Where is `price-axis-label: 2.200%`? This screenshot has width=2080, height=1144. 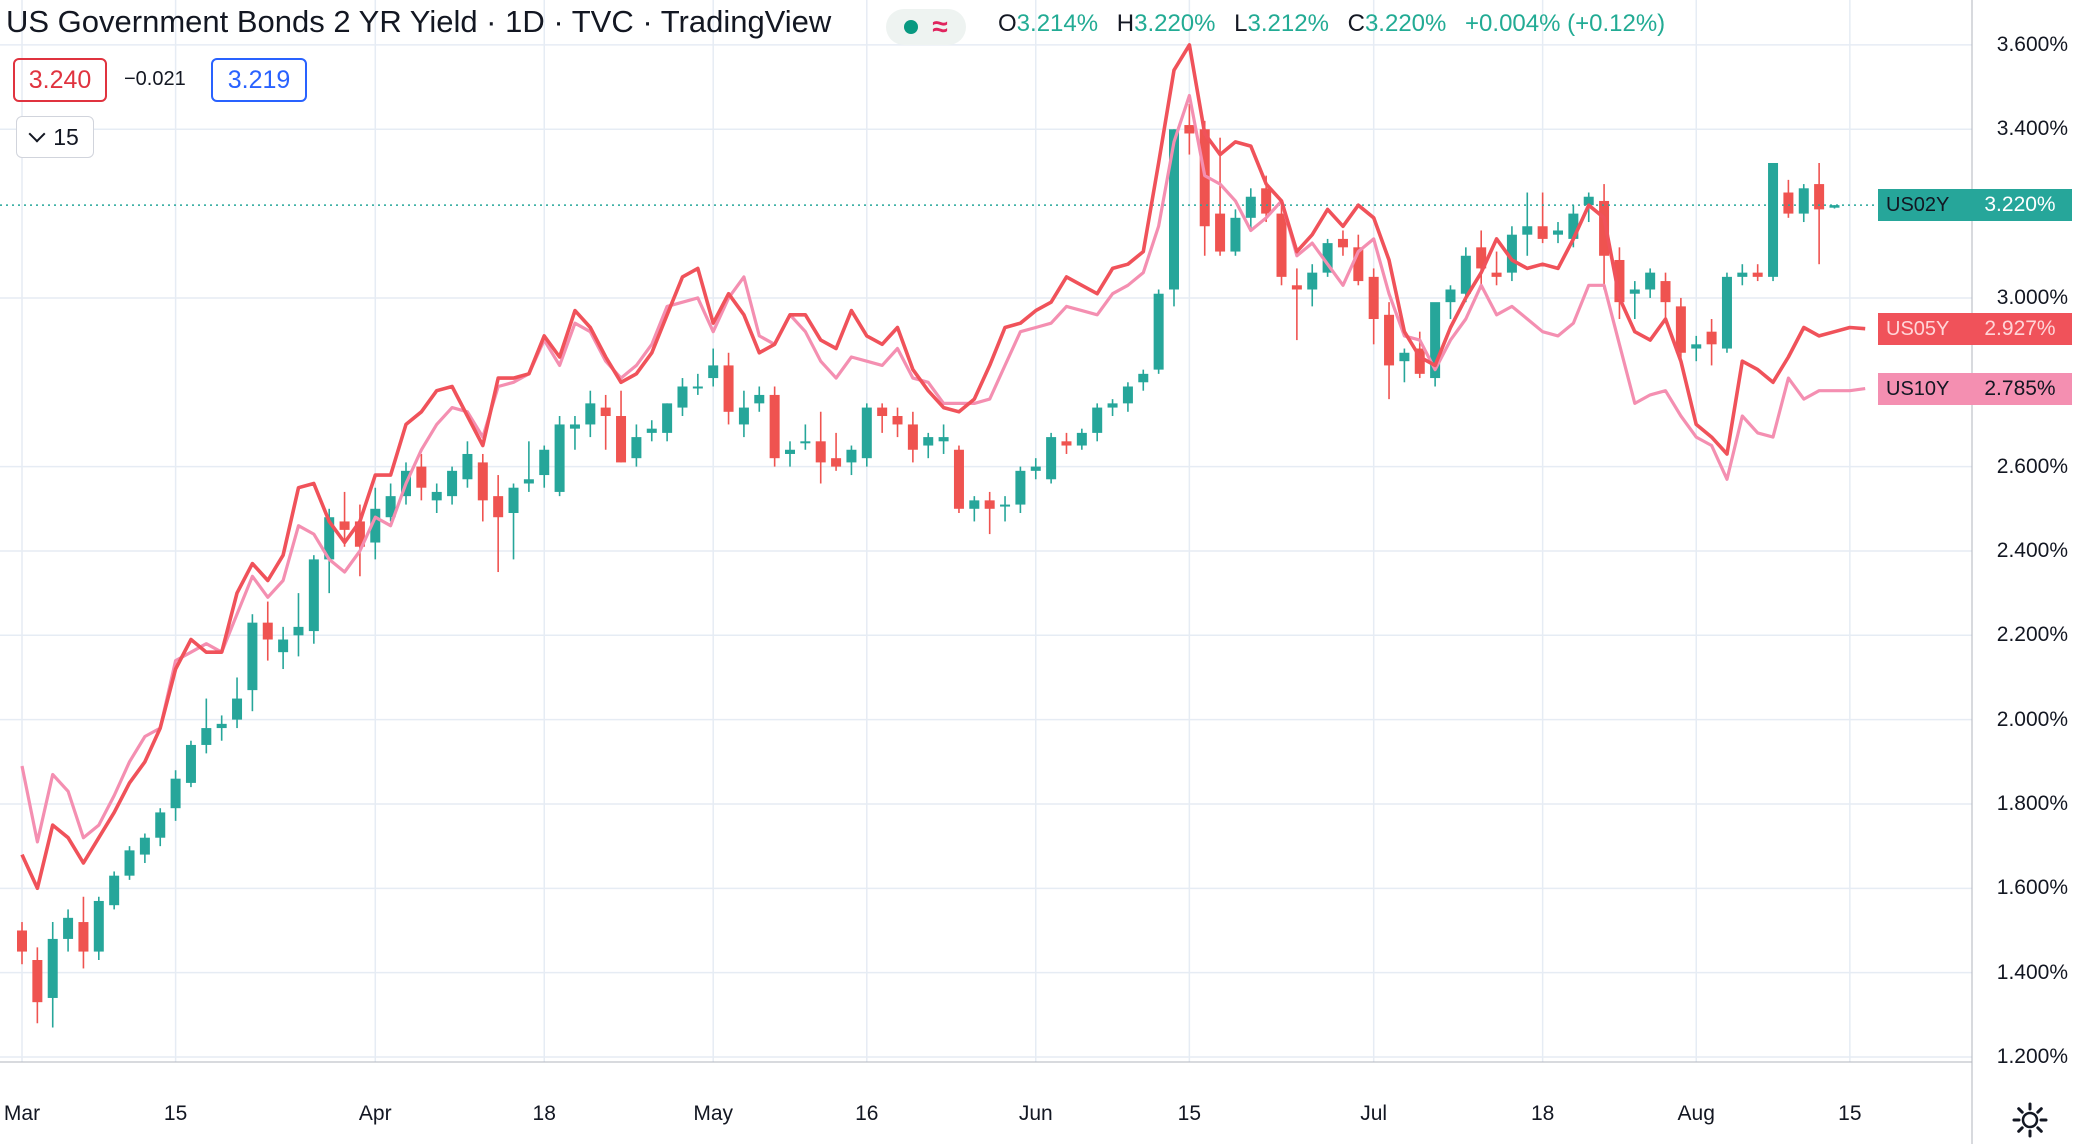 price-axis-label: 2.200% is located at coordinates (2032, 635).